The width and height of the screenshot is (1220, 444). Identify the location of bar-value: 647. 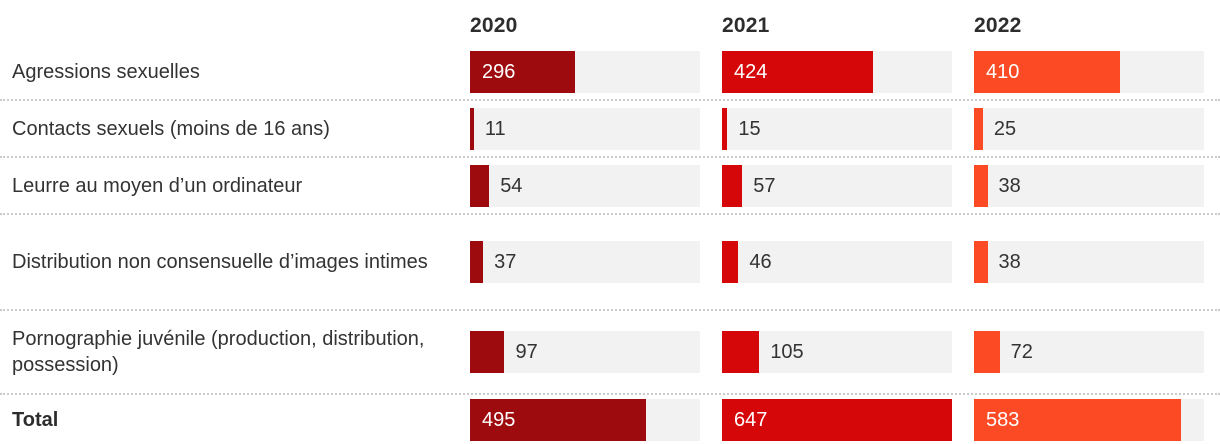
(751, 419).